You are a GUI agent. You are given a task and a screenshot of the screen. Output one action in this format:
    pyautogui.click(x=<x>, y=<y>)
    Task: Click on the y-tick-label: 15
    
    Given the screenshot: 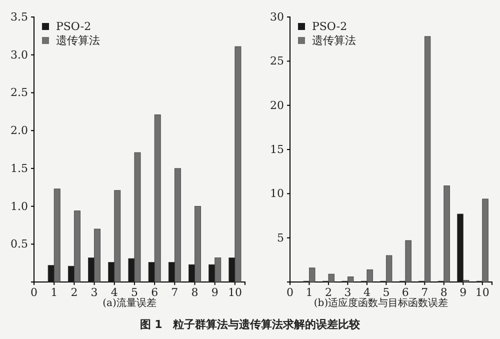 What is the action you would take?
    pyautogui.click(x=277, y=149)
    